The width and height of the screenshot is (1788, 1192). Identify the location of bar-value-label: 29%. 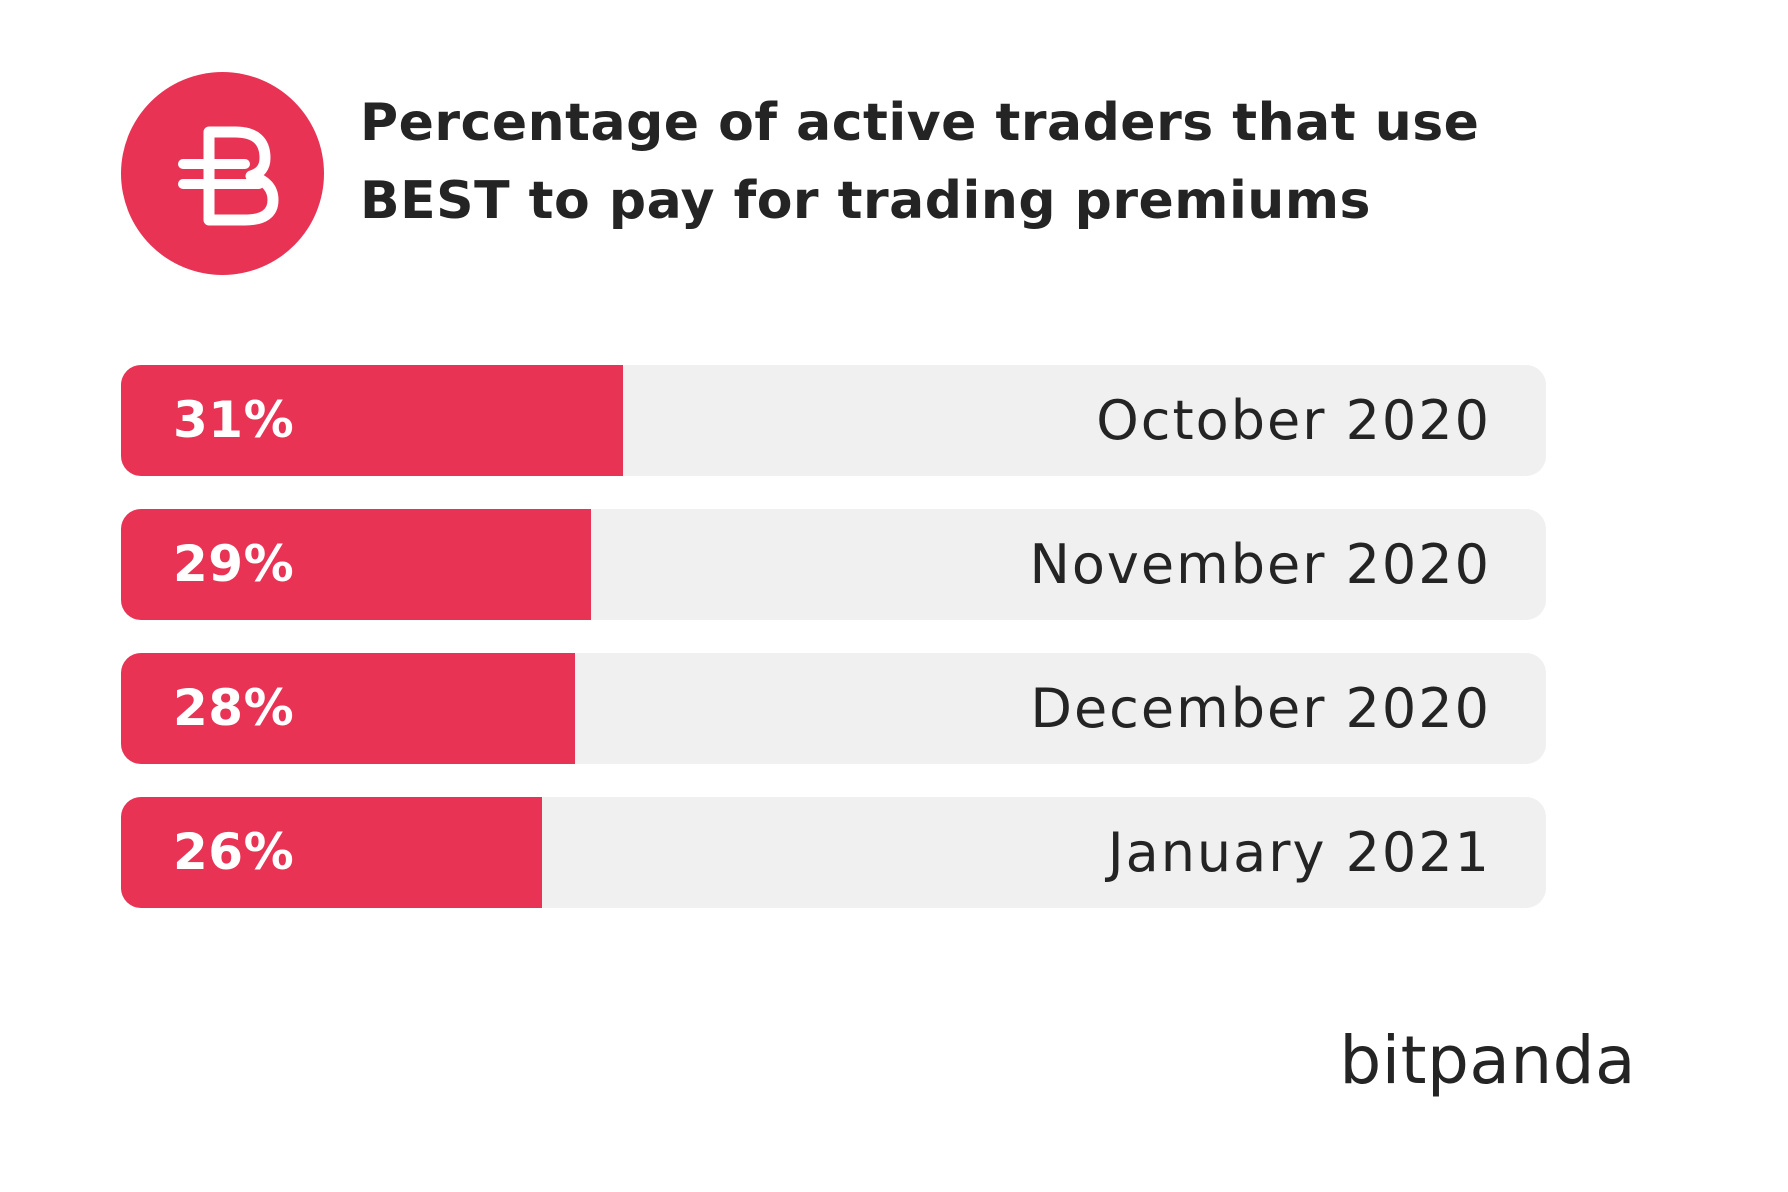
(234, 564).